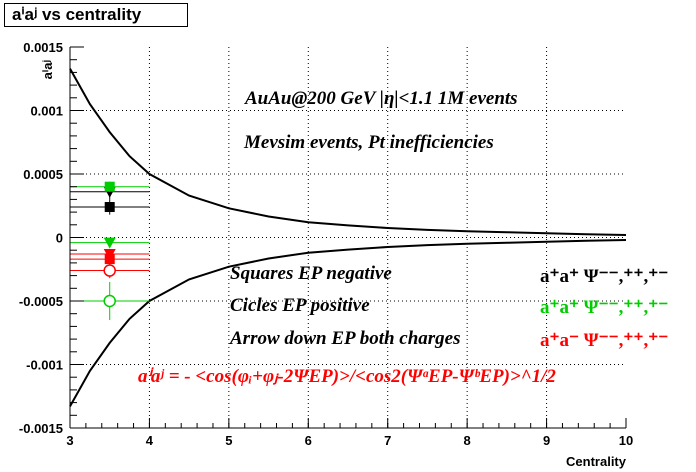 The image size is (696, 472). Describe the element at coordinates (44, 365) in the screenshot. I see `y-tick-label: -0.001` at that location.